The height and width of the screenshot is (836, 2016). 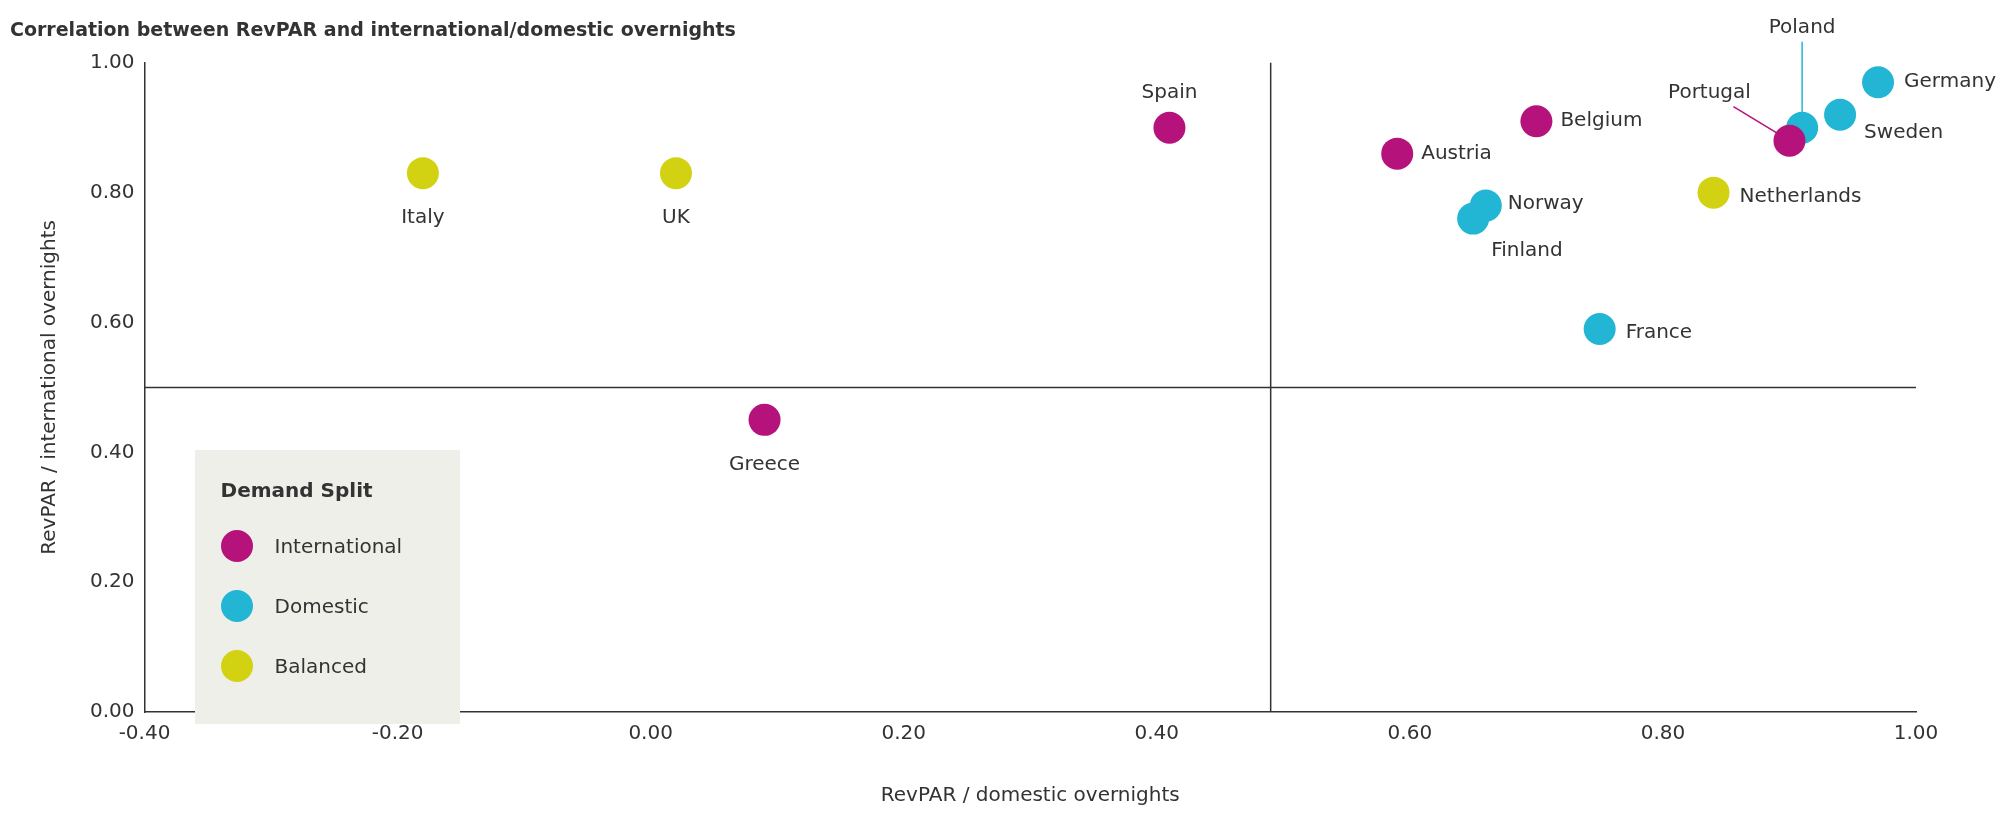 What do you see at coordinates (650, 732) in the screenshot?
I see `x-tick-label: 0.00` at bounding box center [650, 732].